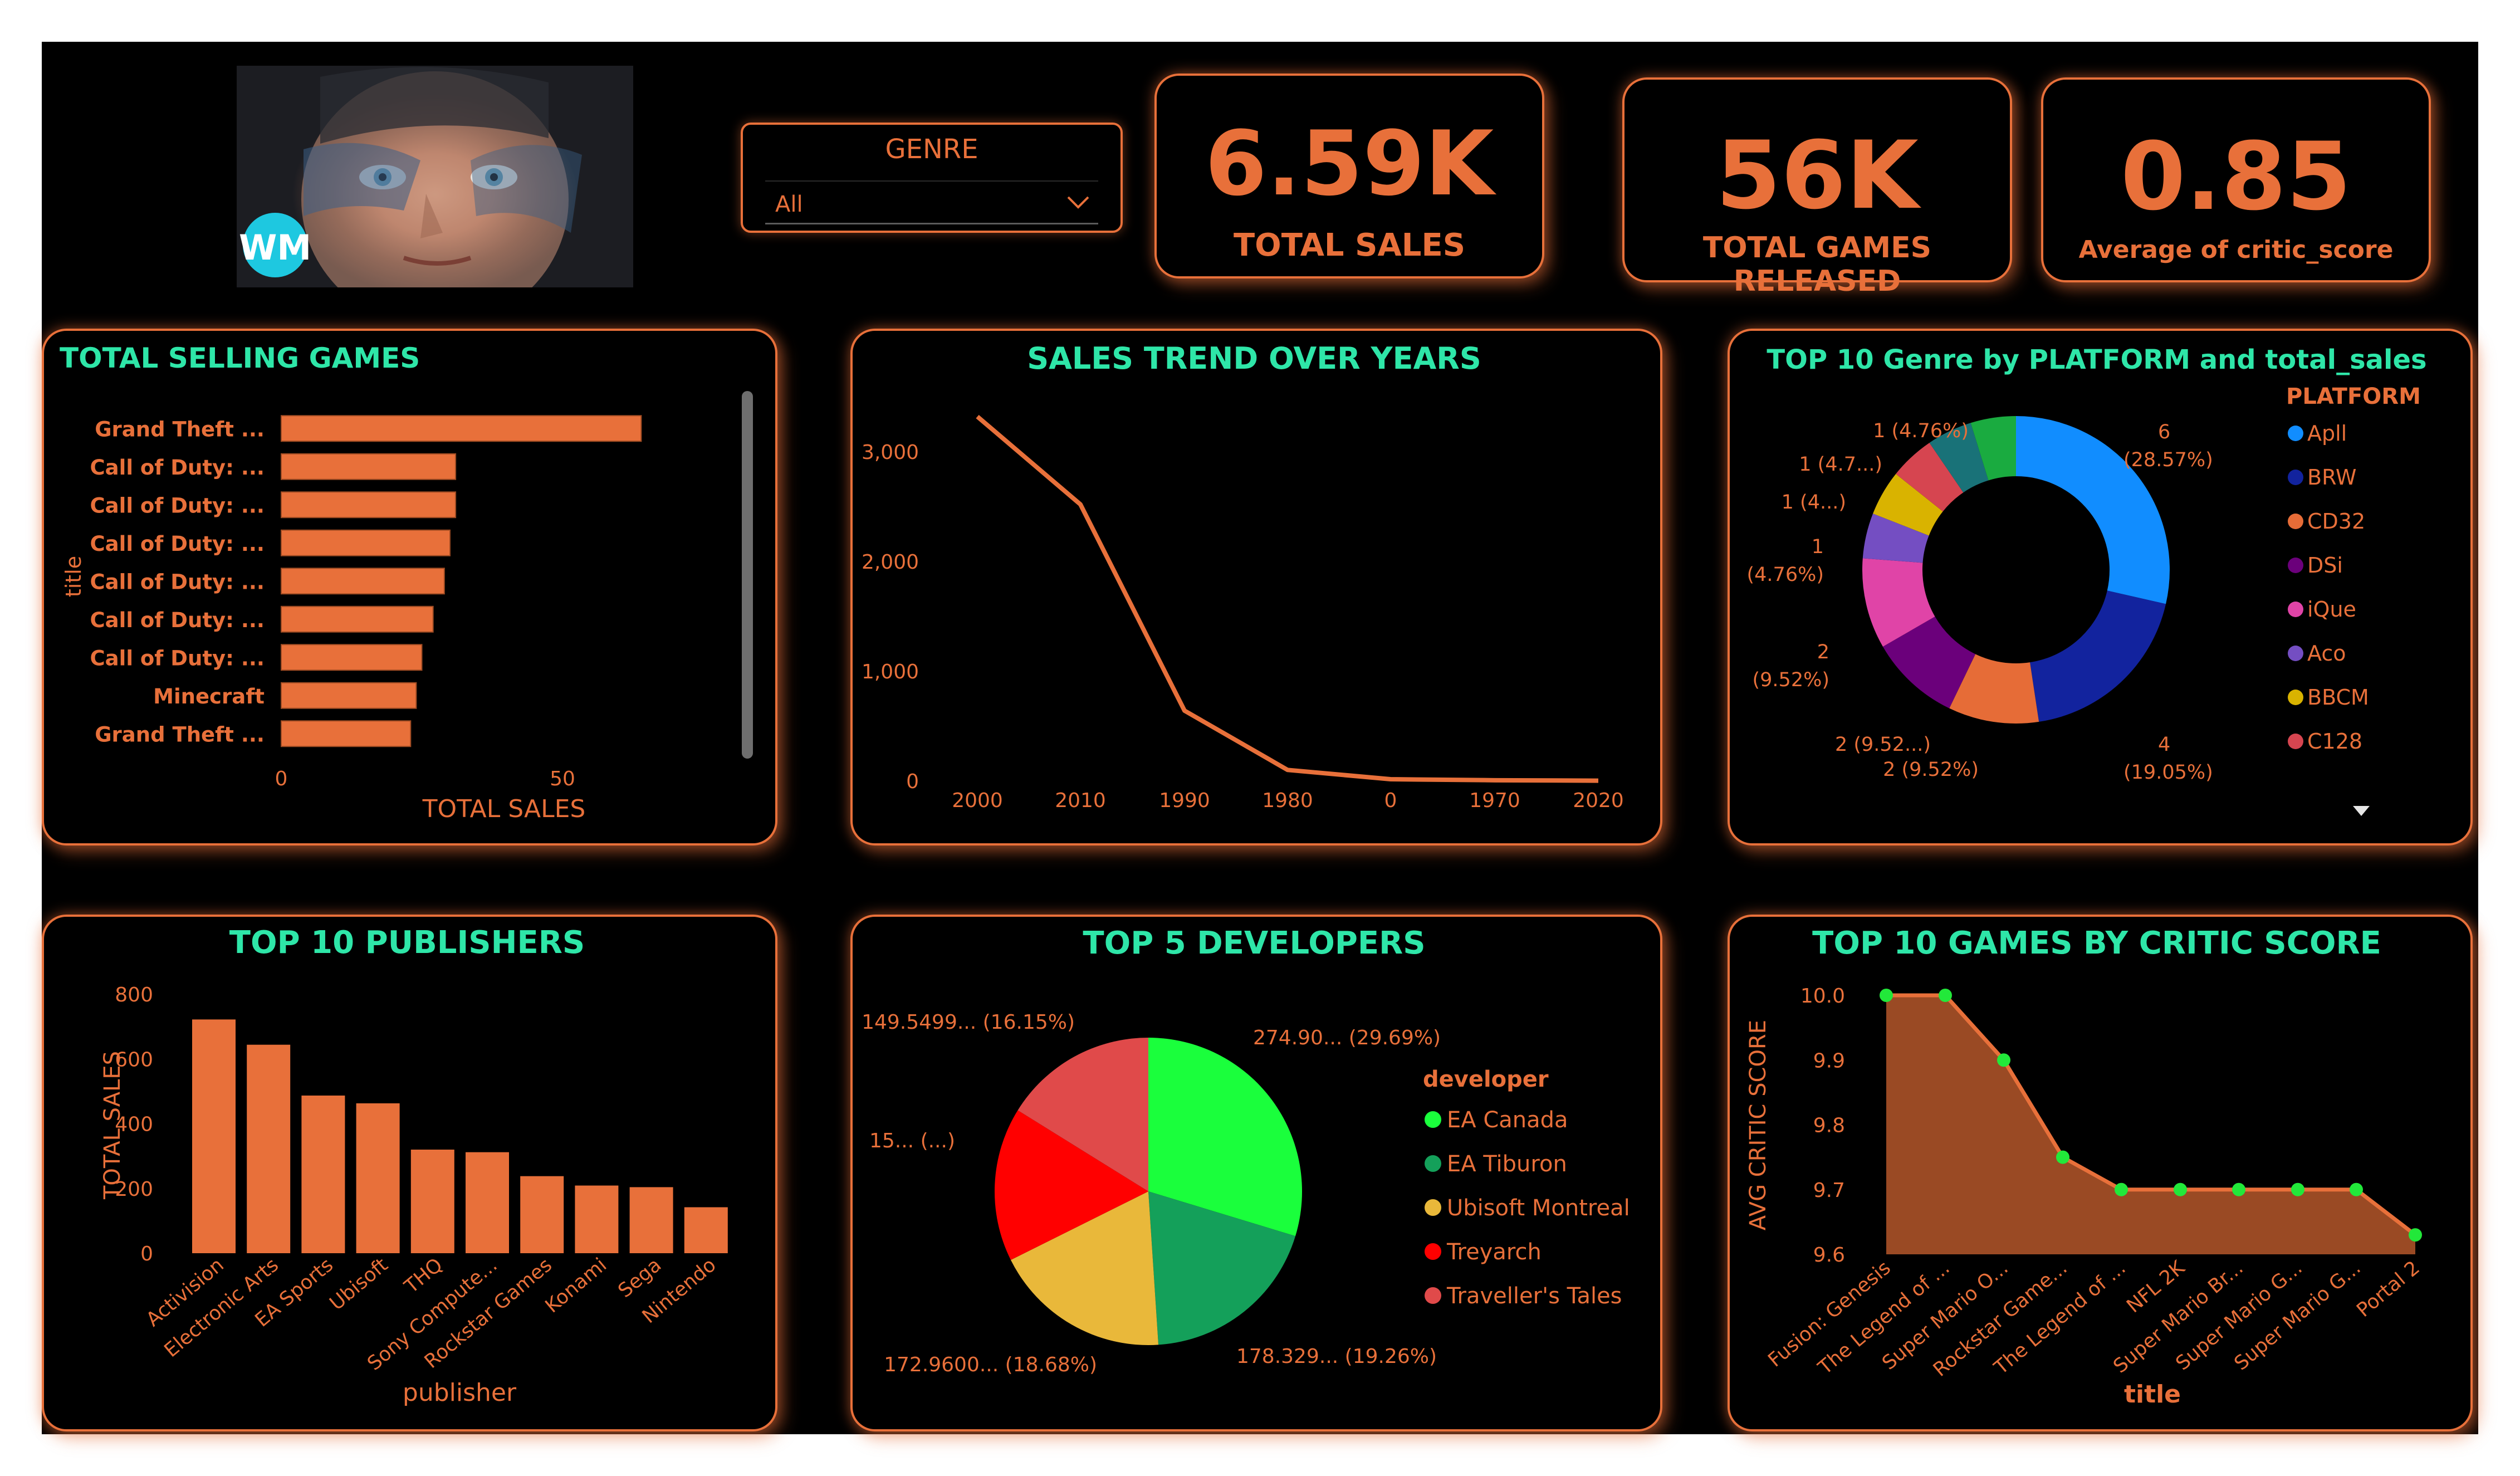 This screenshot has height=1476, width=2520. Describe the element at coordinates (1791, 680) in the screenshot. I see `data-label: (9.52%)` at that location.